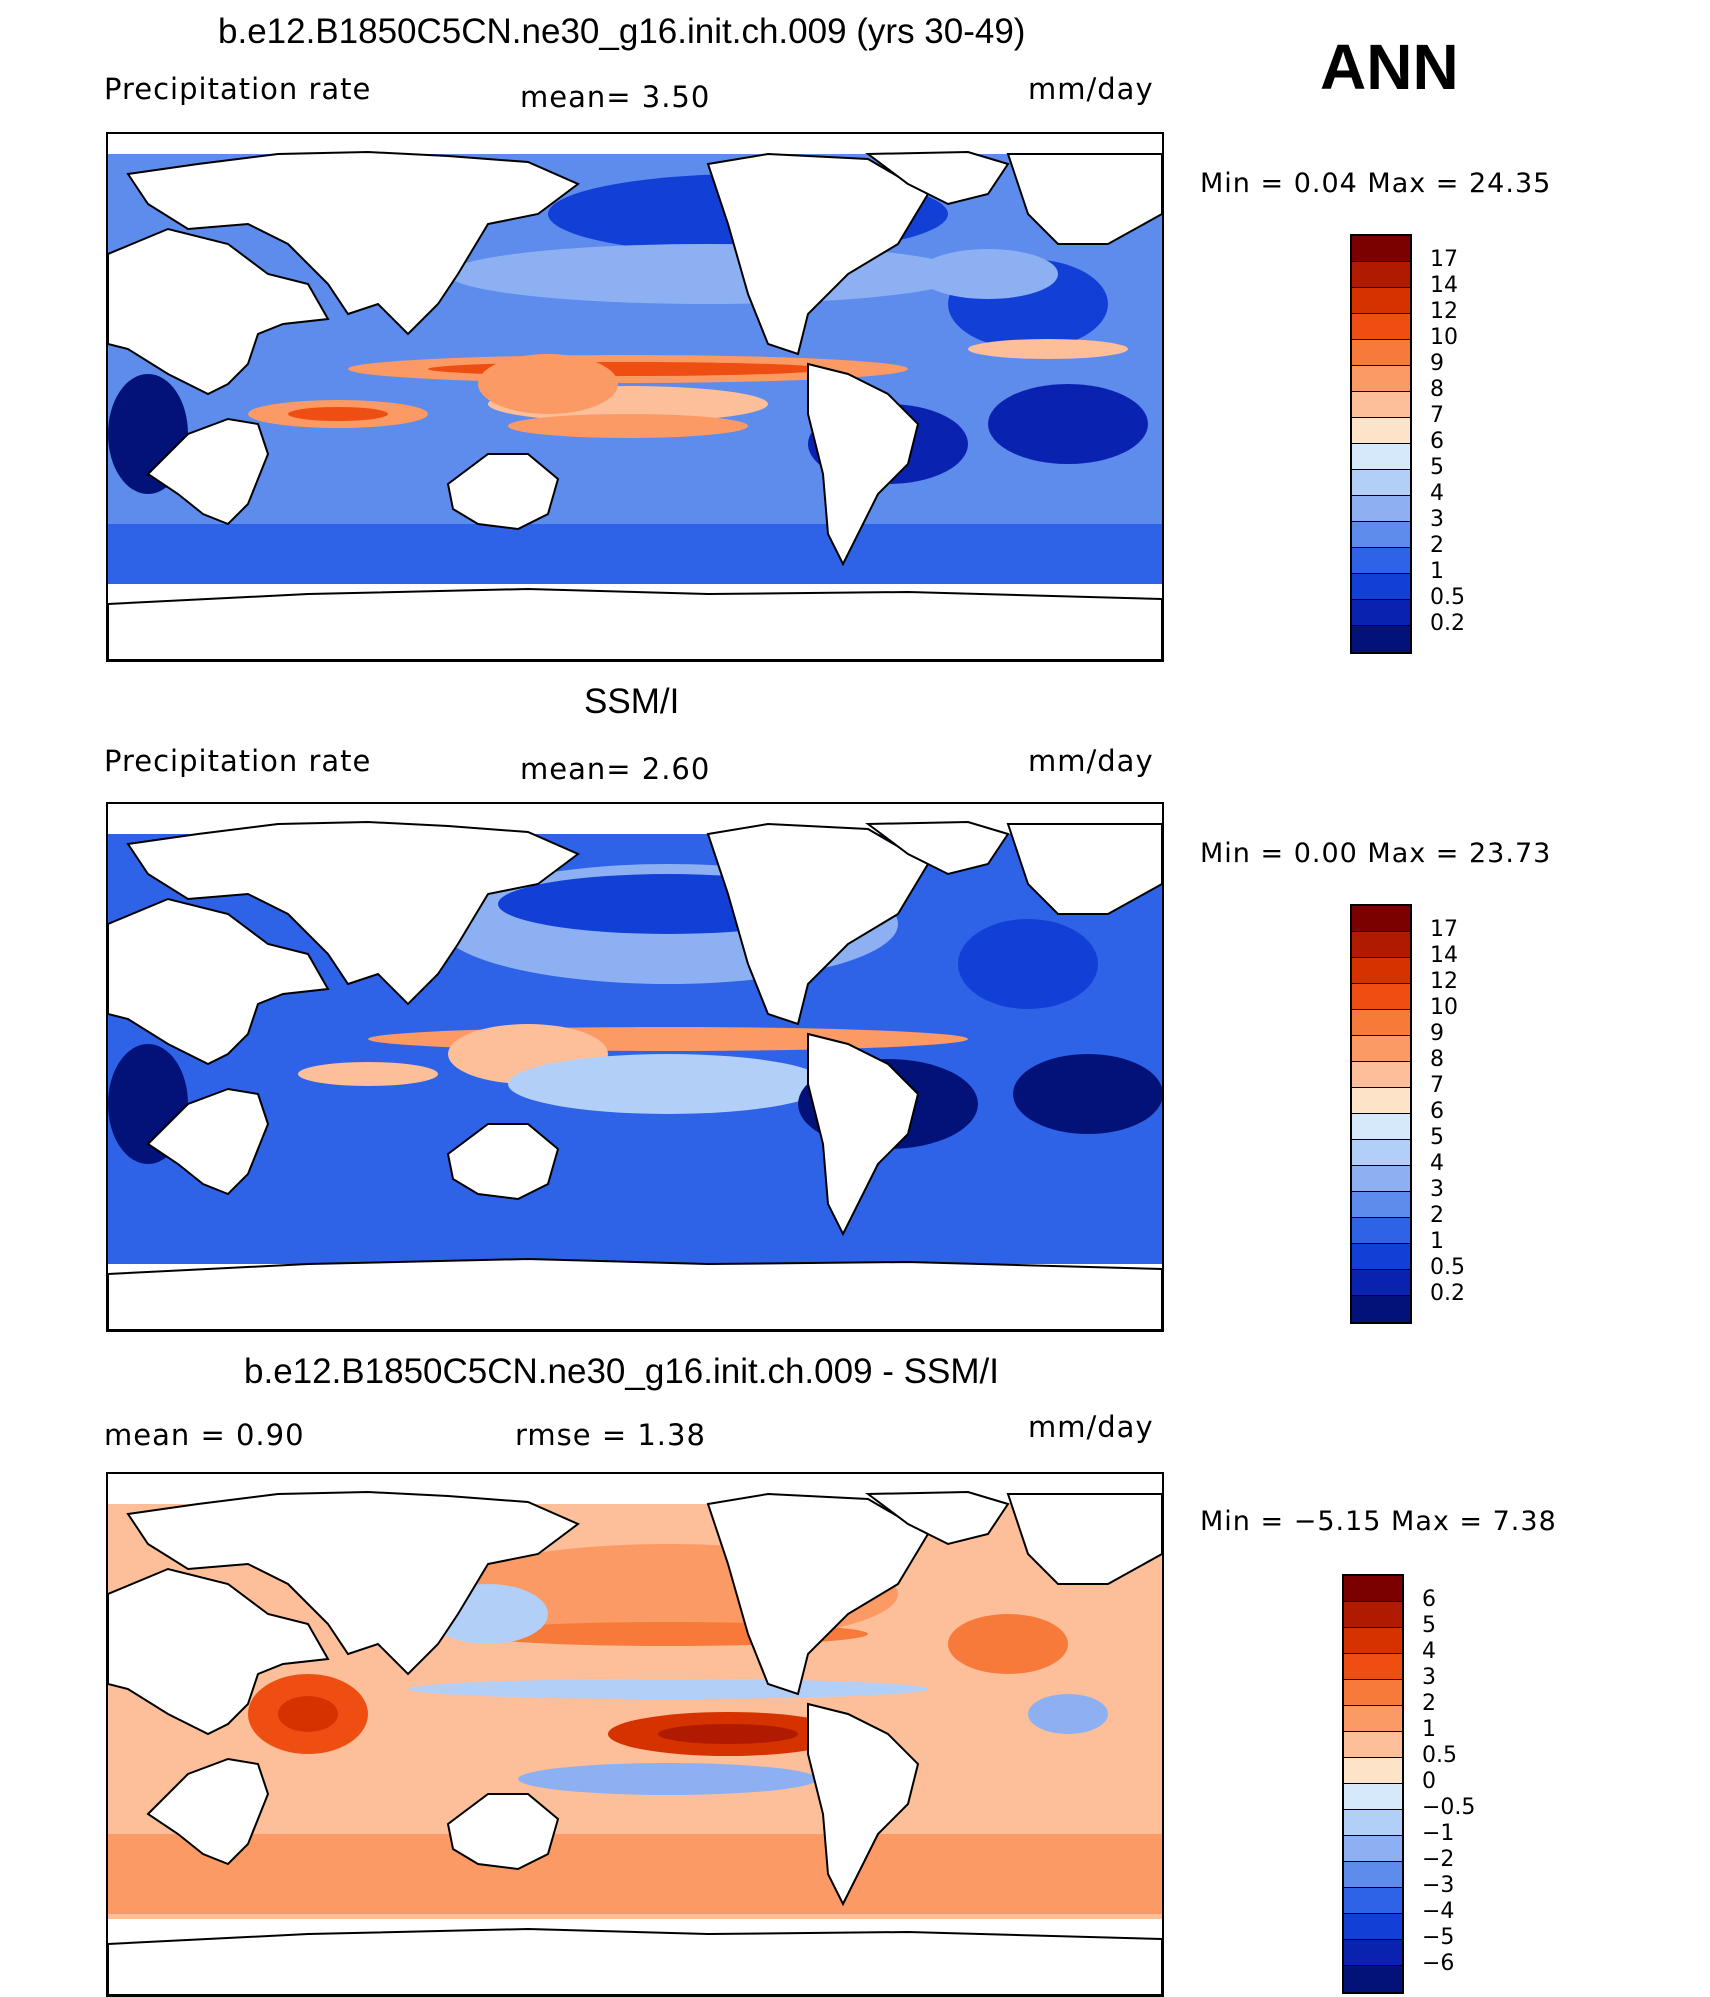  What do you see at coordinates (1438, 1911) in the screenshot?
I see `colorbar-tick-label: −4` at bounding box center [1438, 1911].